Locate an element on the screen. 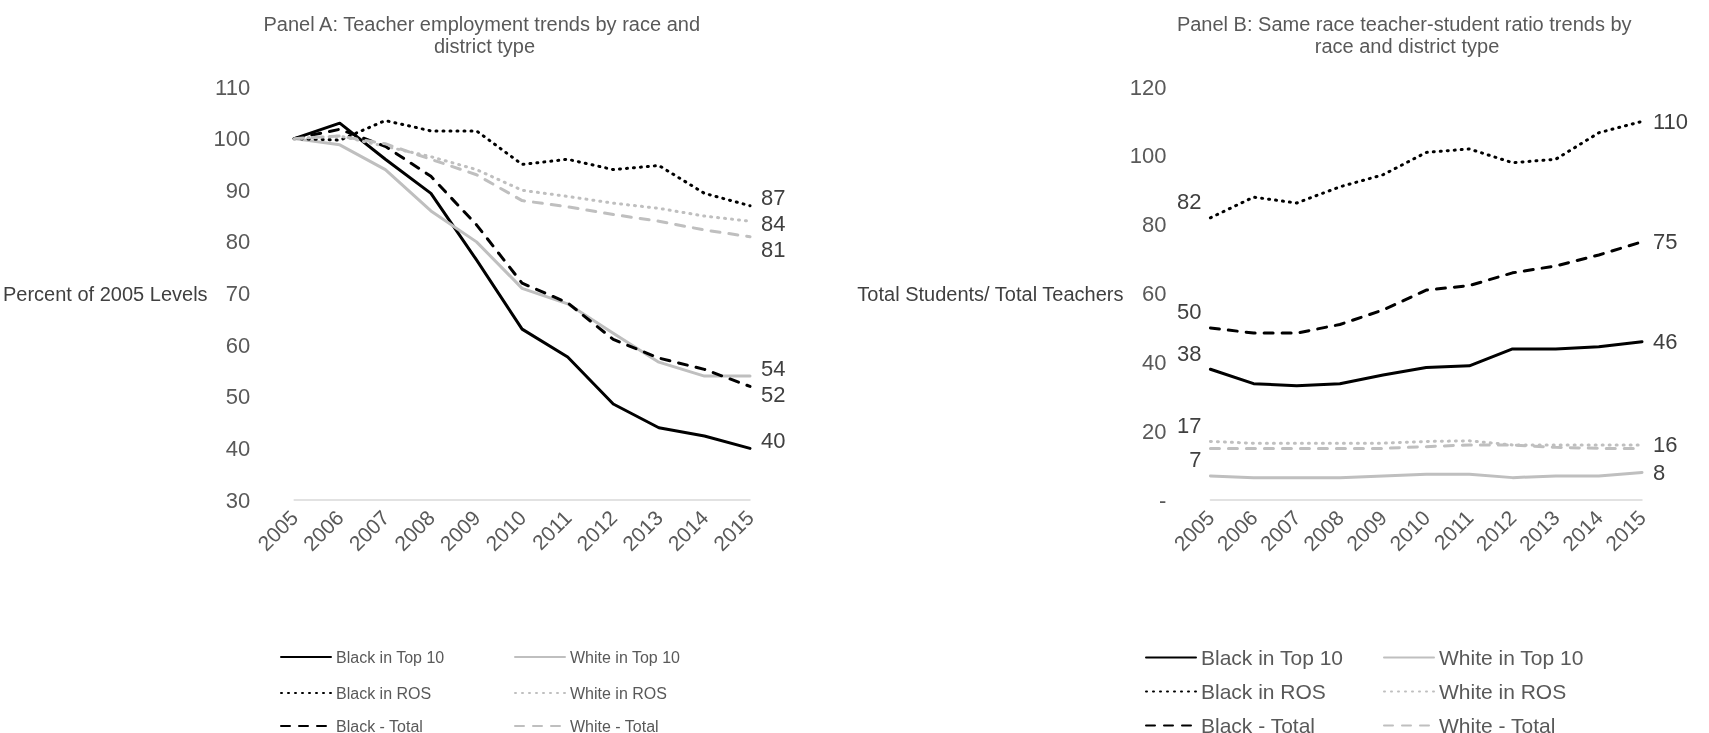  chart-title: Panel B: Same race teacher-student ratio trends by race and district type is located at coordinates (1407, 35).